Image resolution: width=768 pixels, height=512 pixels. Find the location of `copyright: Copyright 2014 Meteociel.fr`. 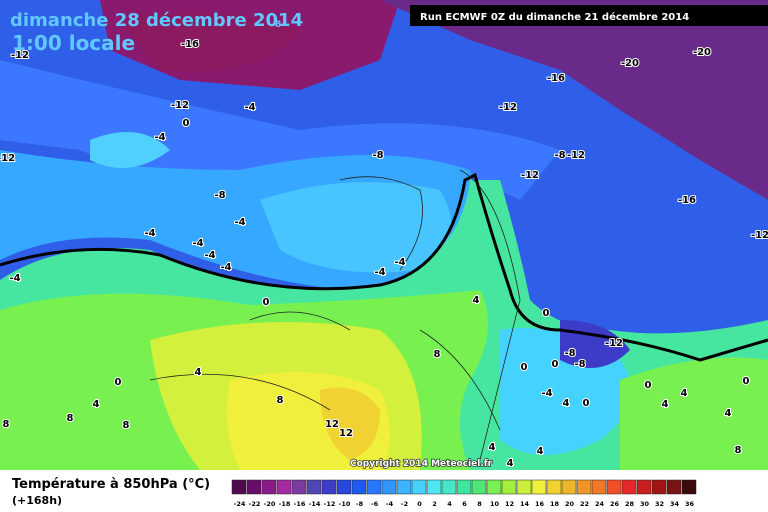

copyright: Copyright 2014 Meteociel.fr is located at coordinates (421, 464).